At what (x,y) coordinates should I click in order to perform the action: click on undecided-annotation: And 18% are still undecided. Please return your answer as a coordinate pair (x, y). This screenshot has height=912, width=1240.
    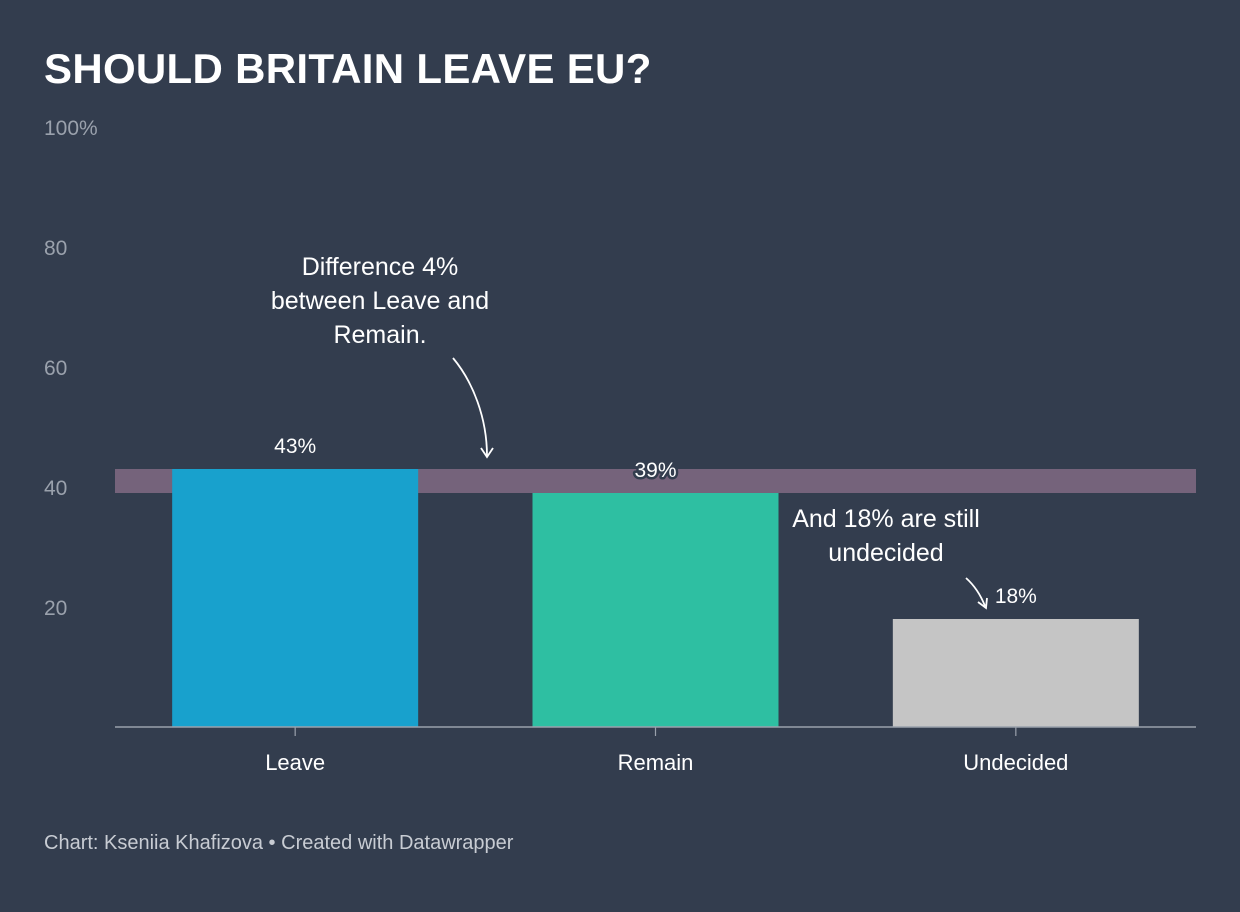
    Looking at the image, I should click on (886, 536).